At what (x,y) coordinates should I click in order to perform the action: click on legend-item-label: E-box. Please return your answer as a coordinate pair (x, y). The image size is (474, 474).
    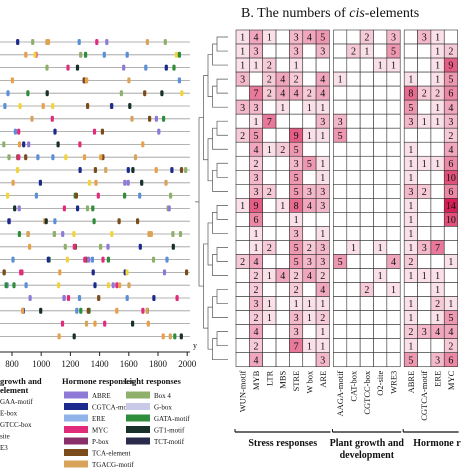
    Looking at the image, I should click on (9, 414).